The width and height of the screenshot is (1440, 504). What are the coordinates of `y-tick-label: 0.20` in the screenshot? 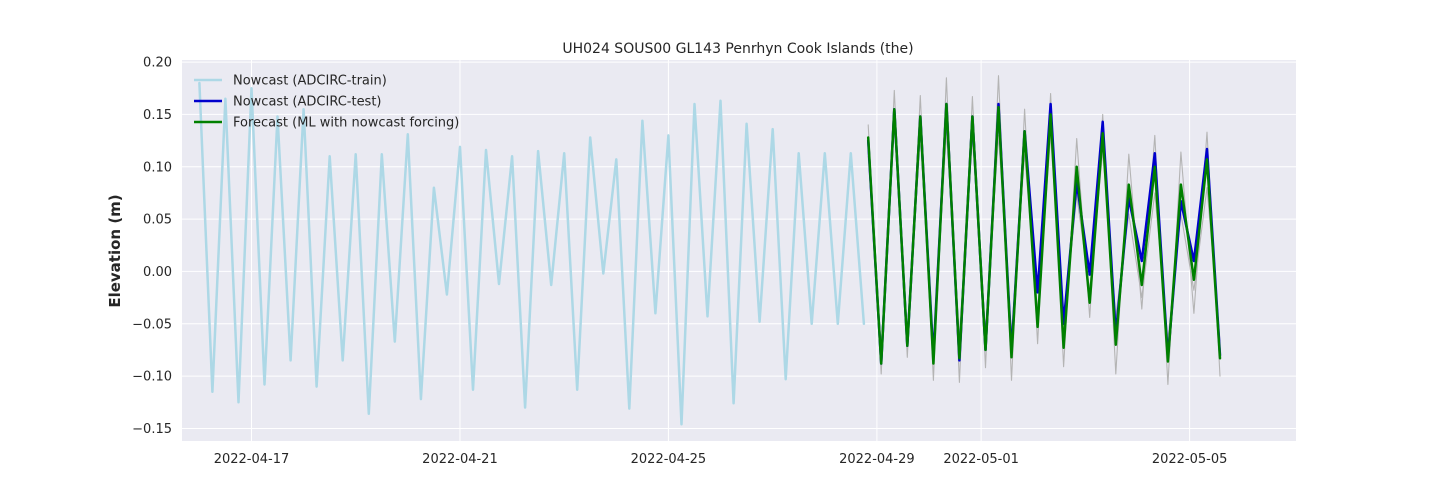 It's located at (157, 63).